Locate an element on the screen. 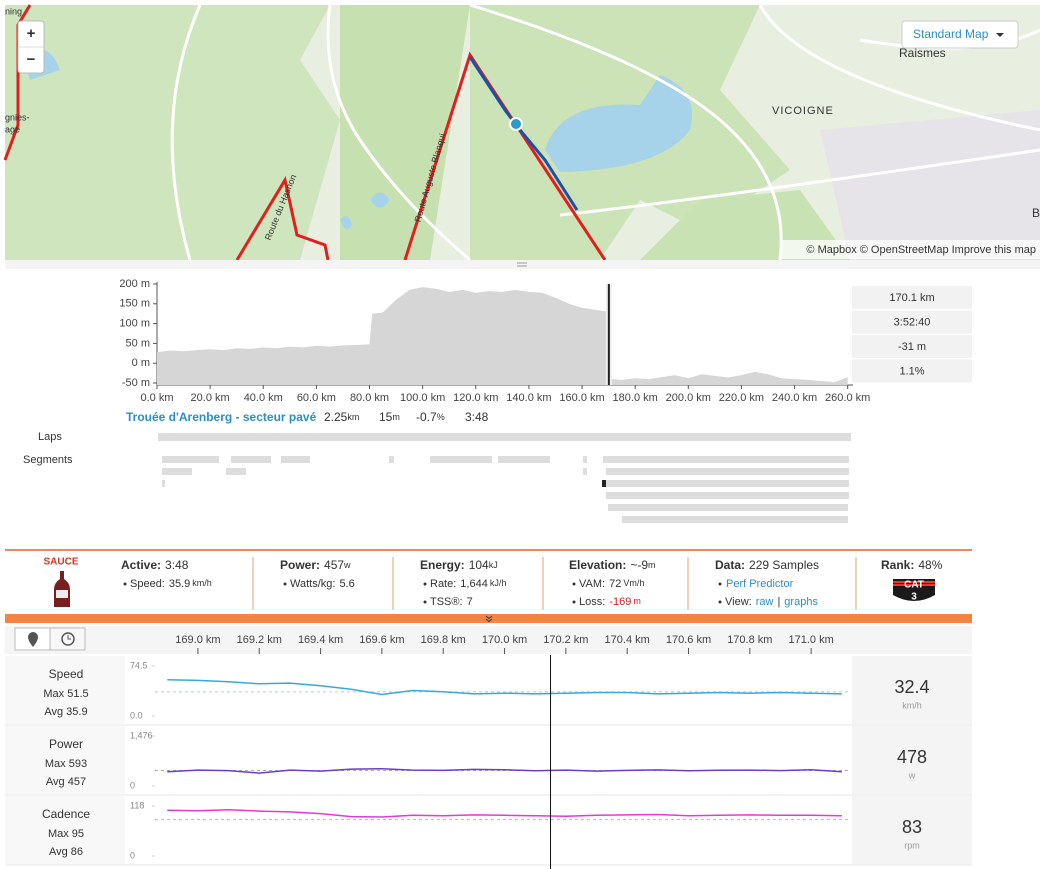 The height and width of the screenshot is (869, 1047). stat-vam: VAM: 72 Vm/h is located at coordinates (611, 584).